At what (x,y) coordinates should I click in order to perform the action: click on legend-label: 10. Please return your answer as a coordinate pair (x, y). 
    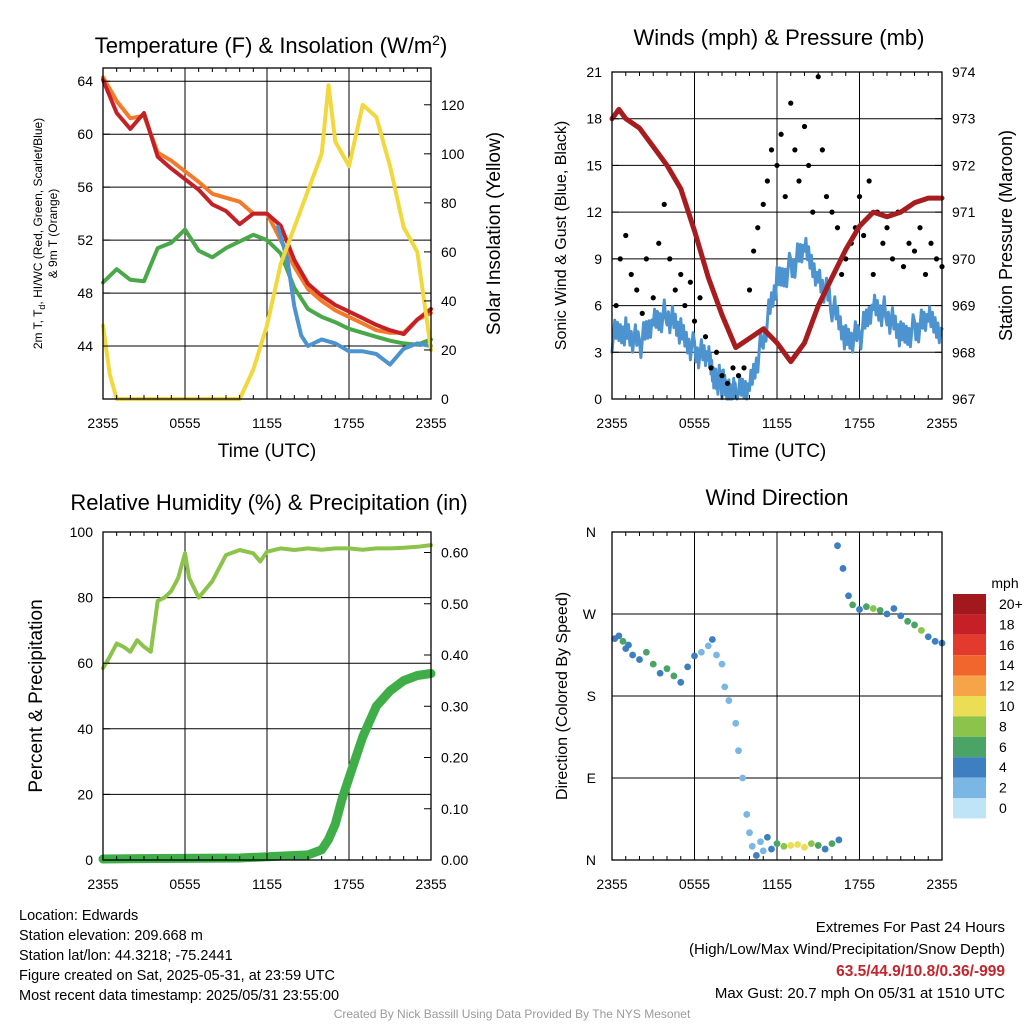
    Looking at the image, I should click on (1007, 706).